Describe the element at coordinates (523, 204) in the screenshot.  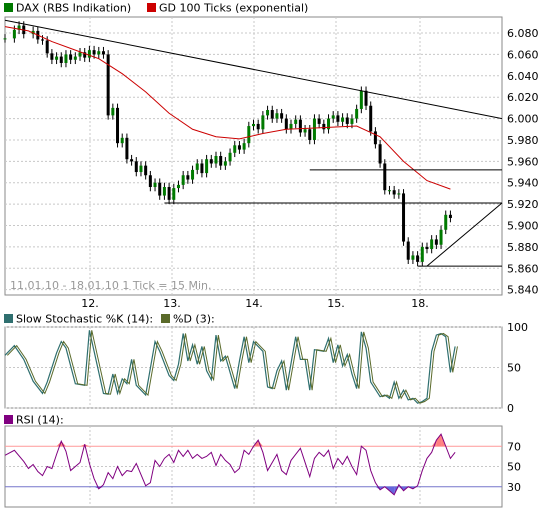
I see `y-tick-label: 5.920` at that location.